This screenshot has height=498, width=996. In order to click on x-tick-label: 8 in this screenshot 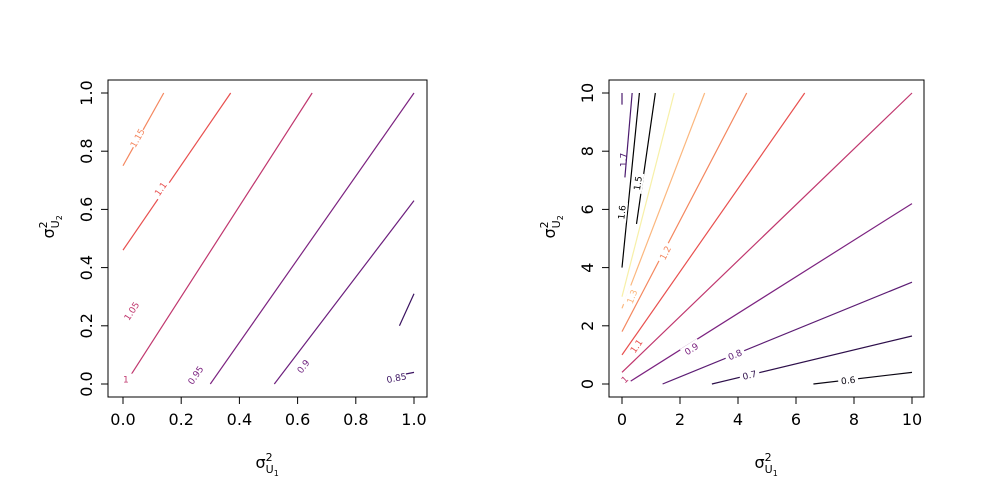, I will do `click(854, 419)`.